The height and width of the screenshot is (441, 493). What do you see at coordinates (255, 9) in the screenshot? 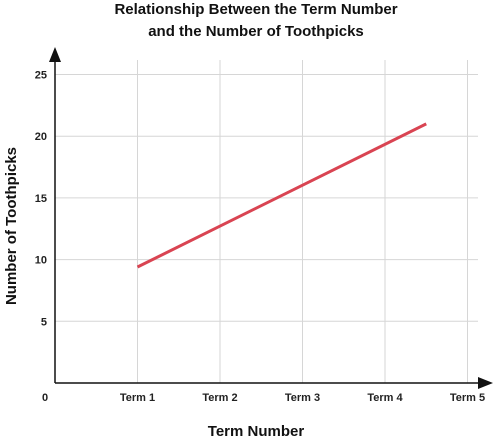
I see `chart-title-line-1: Relationship Between the Term Number` at bounding box center [255, 9].